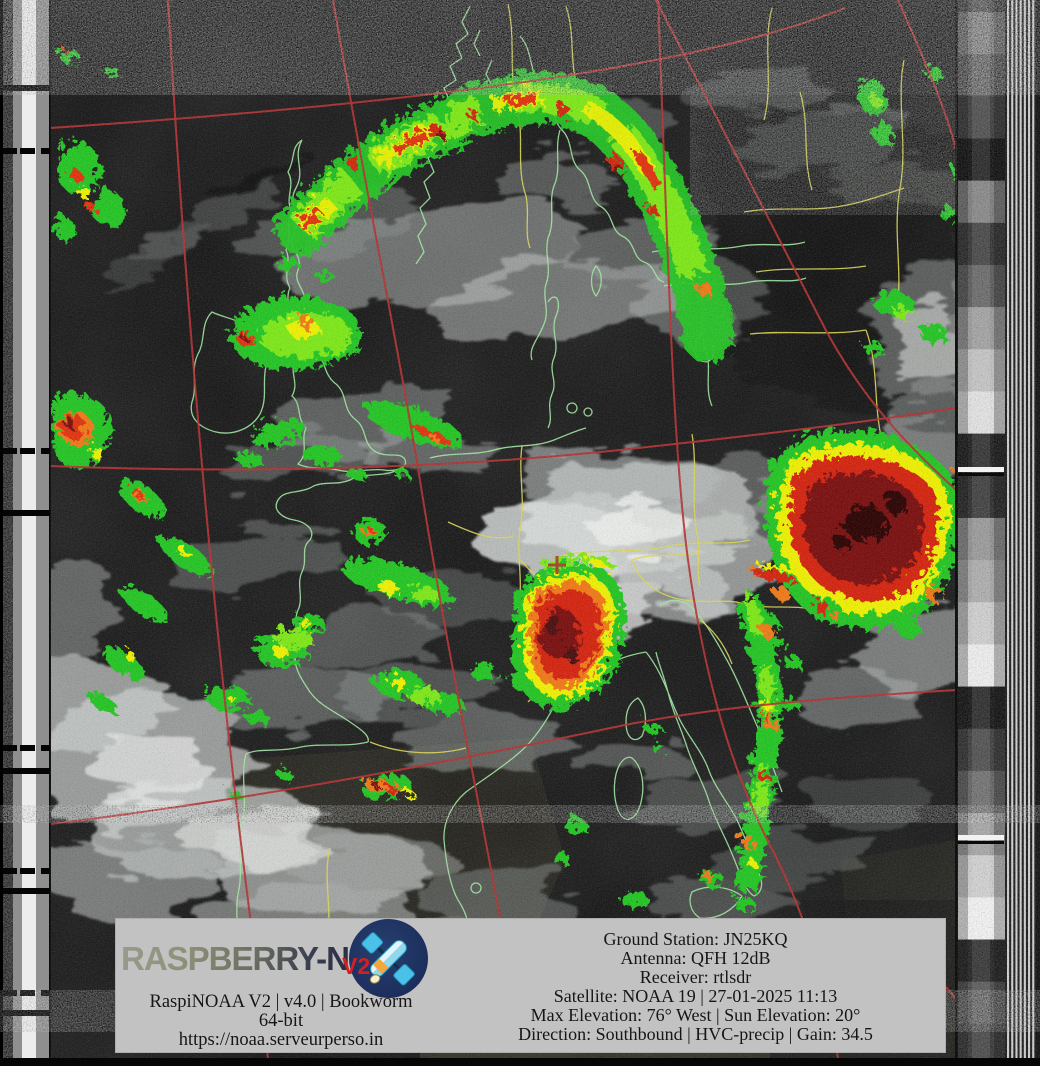 Image resolution: width=1040 pixels, height=1066 pixels. Describe the element at coordinates (695, 957) in the screenshot. I see `antenna-line: Antenna: QFH 12dB` at that location.